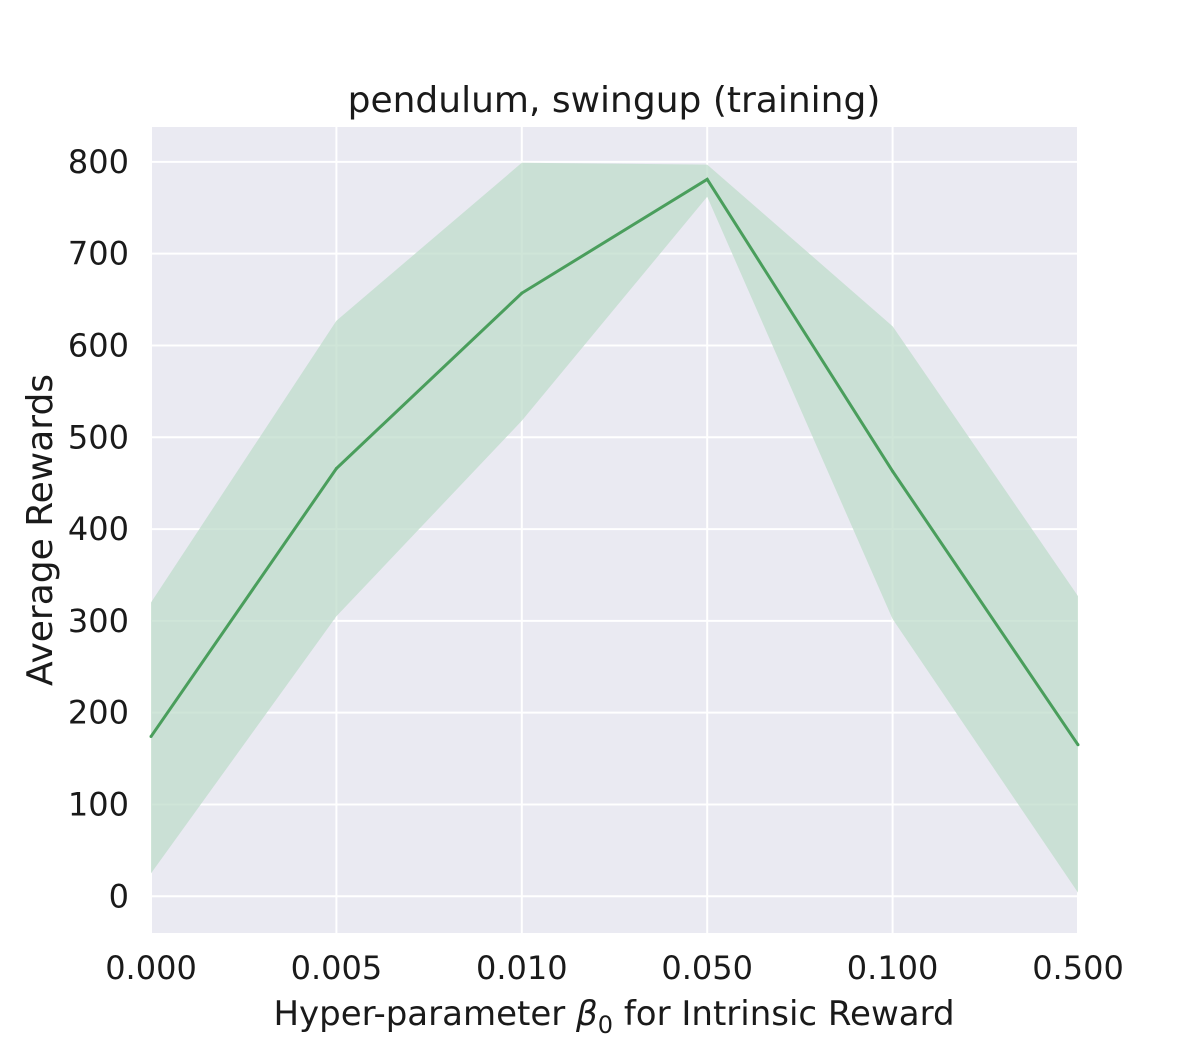  I want to click on x-axis-label-suffix: for Intrinsic Reward, so click(784, 1014).